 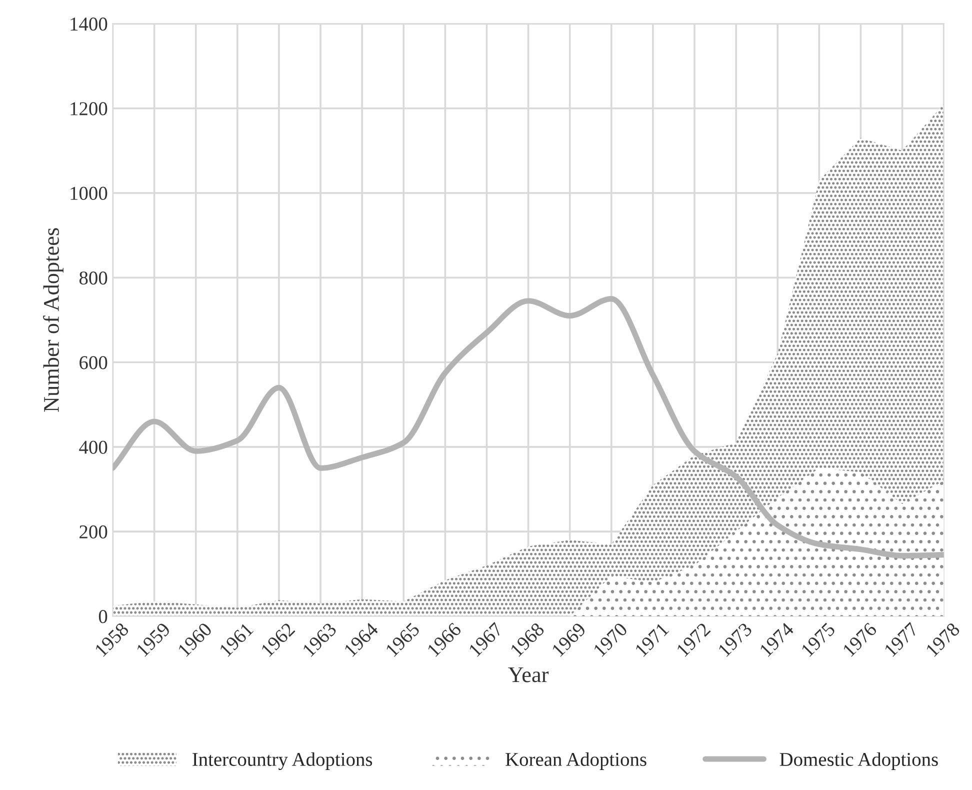 I want to click on y-tick-label: 400, so click(x=93, y=447).